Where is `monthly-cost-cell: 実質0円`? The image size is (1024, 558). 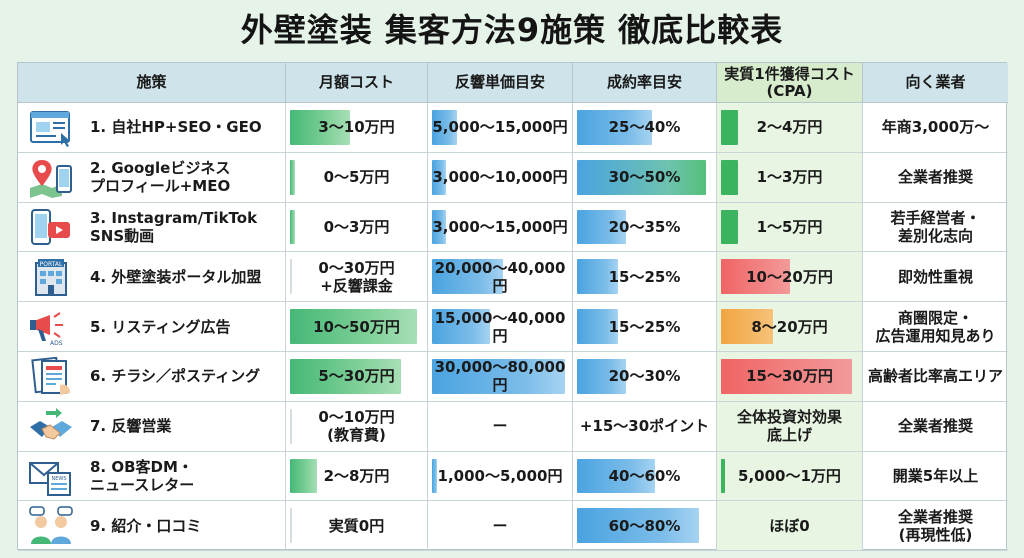
monthly-cost-cell: 実質0円 is located at coordinates (357, 526).